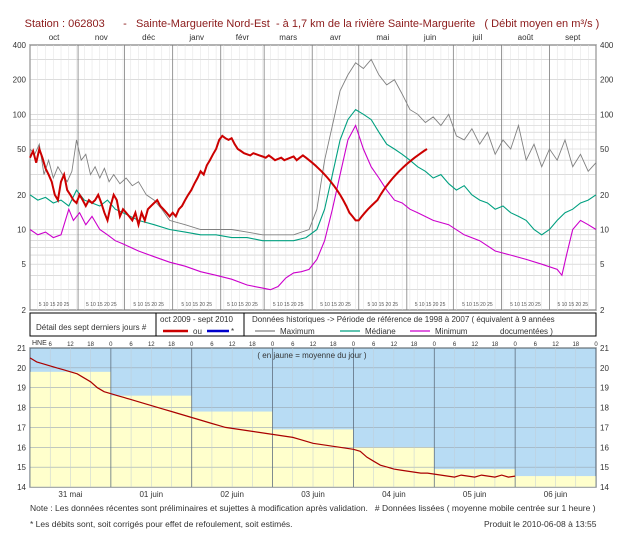  Describe the element at coordinates (70, 494) in the screenshot. I see `day-label: 31 mai` at that location.